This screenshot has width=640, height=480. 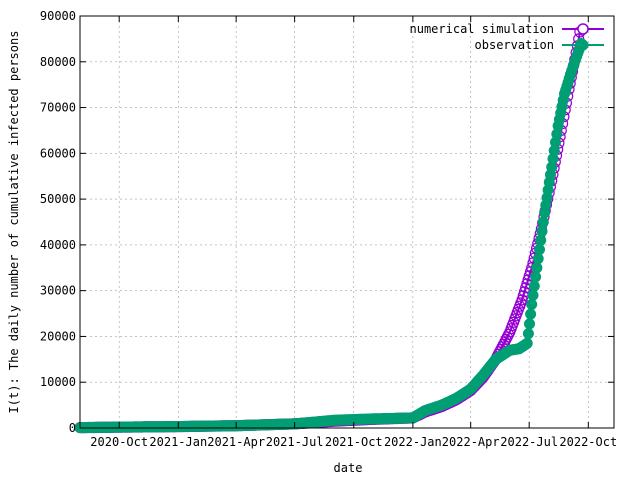 I want to click on y-tick-label: 50000, so click(x=58, y=199).